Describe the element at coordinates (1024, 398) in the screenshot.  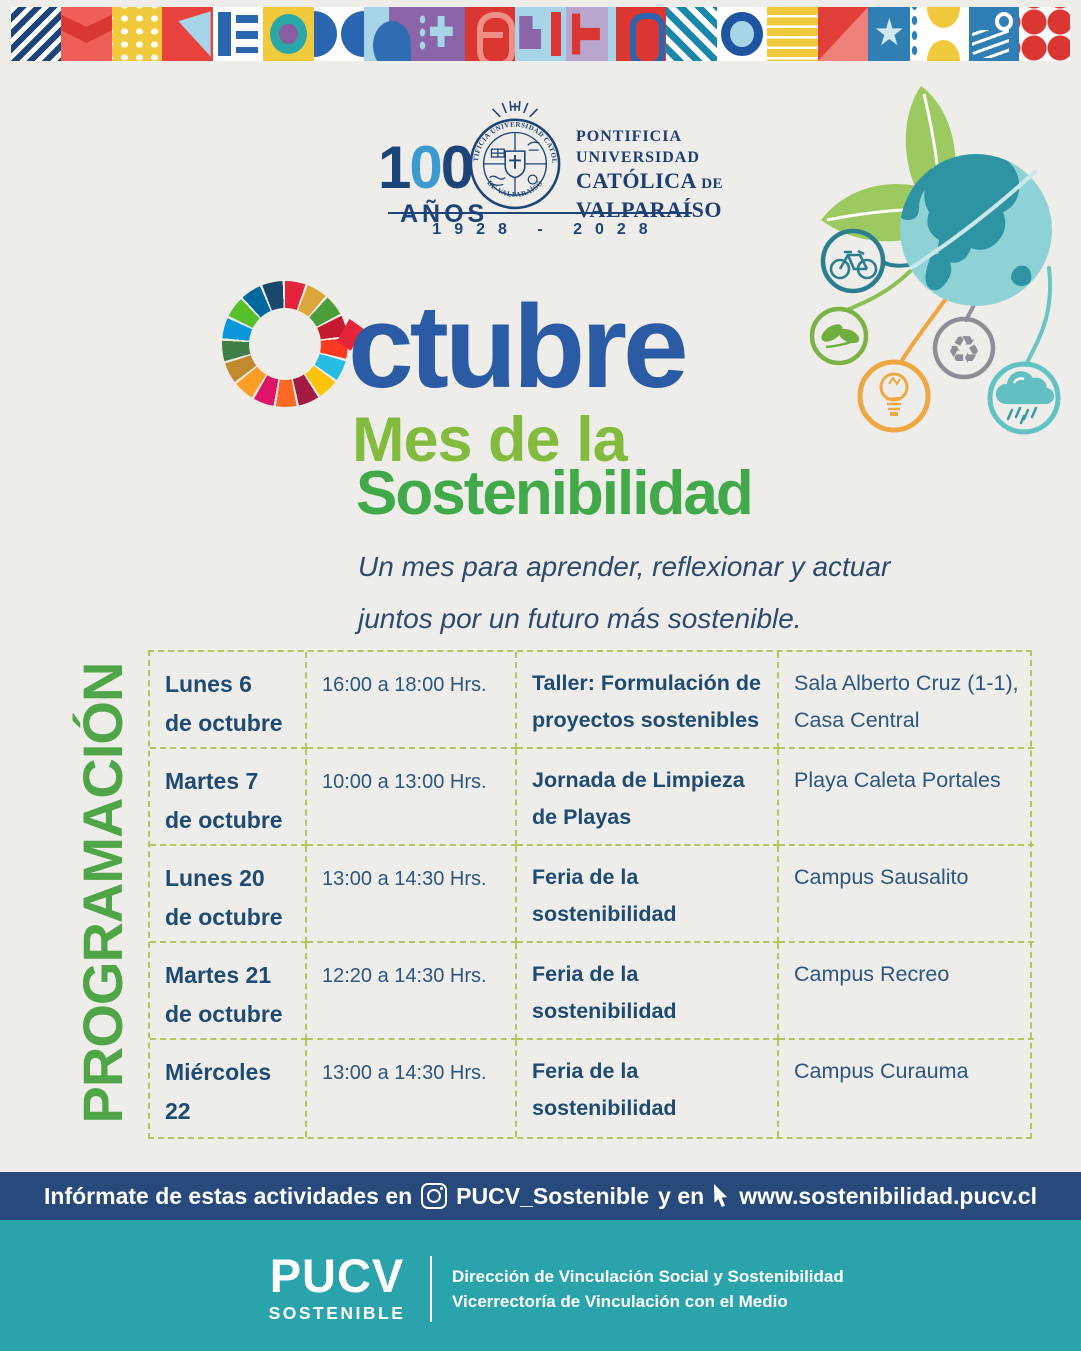
I see `rain-cloud-icon` at that location.